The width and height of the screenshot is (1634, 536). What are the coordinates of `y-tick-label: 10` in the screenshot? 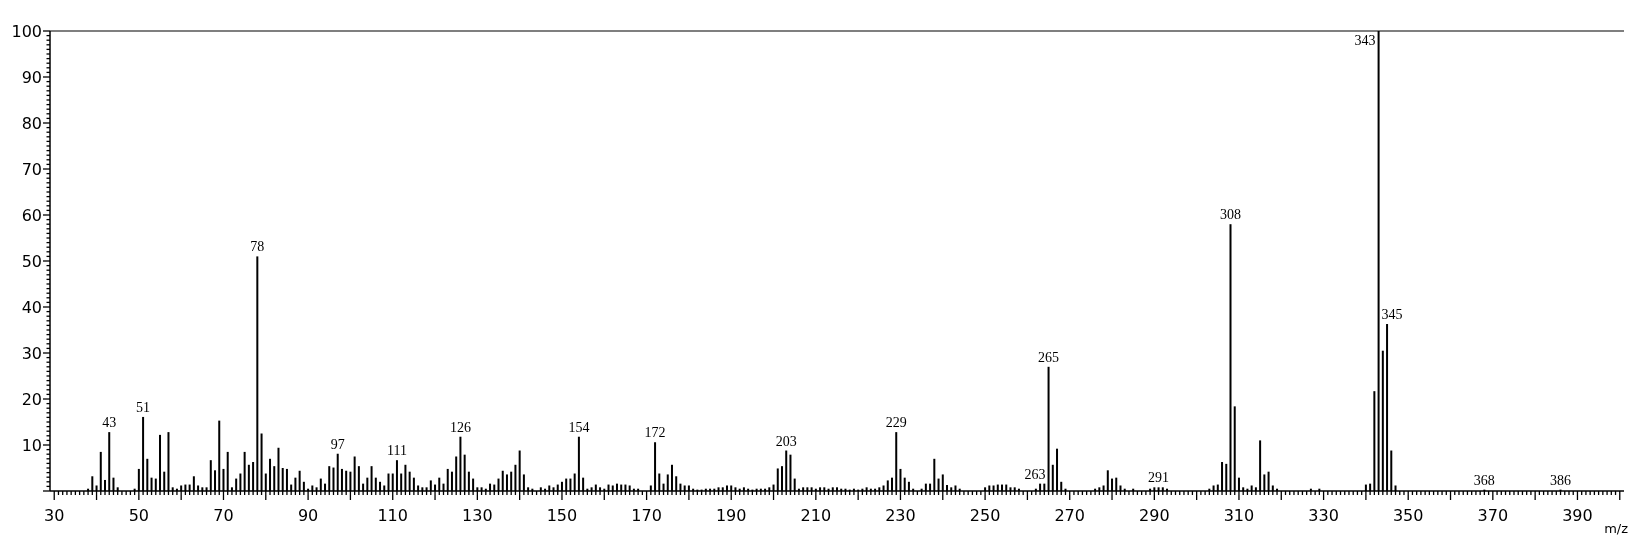 It's located at (31, 445).